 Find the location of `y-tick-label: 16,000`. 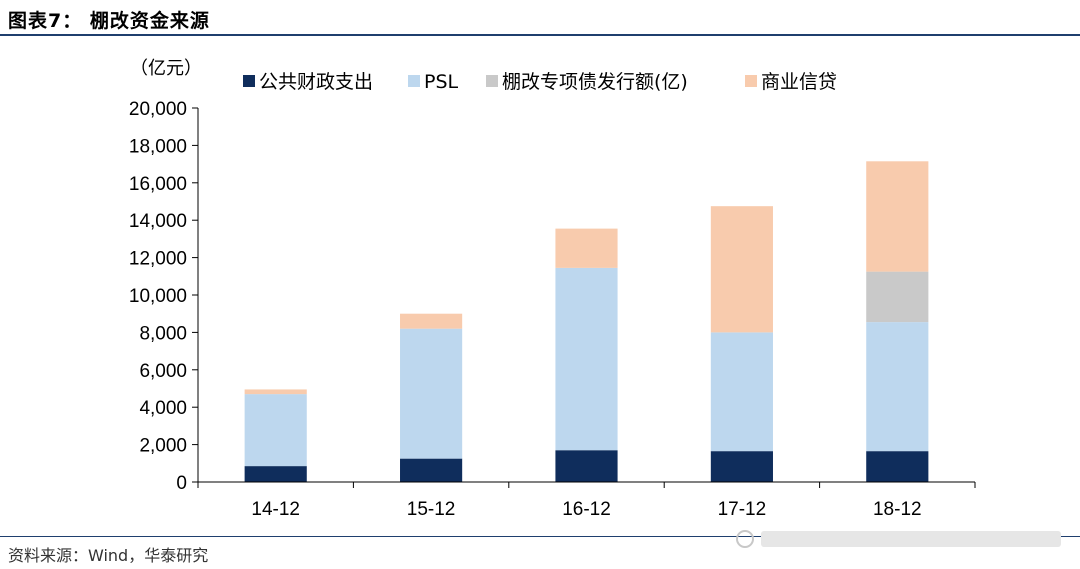

y-tick-label: 16,000 is located at coordinates (158, 184).